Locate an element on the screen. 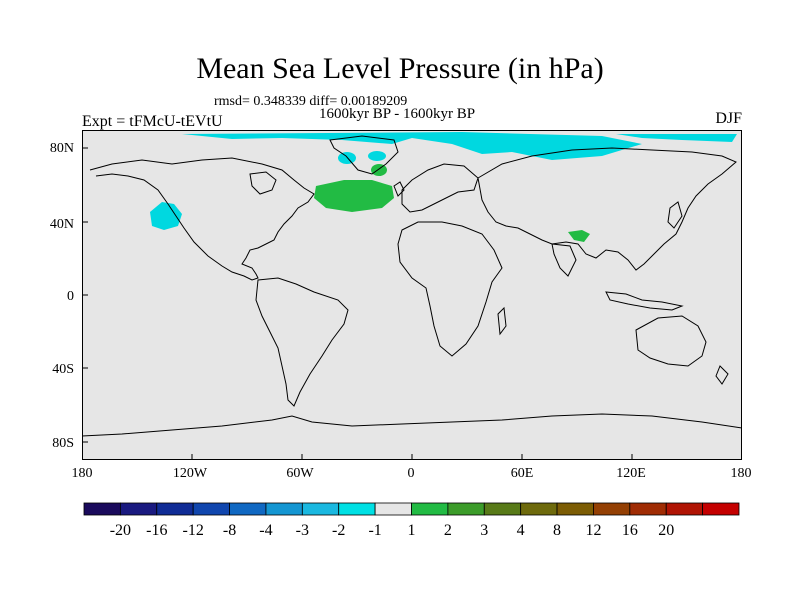 The image size is (800, 600). colorbar-label: 1 is located at coordinates (412, 530).